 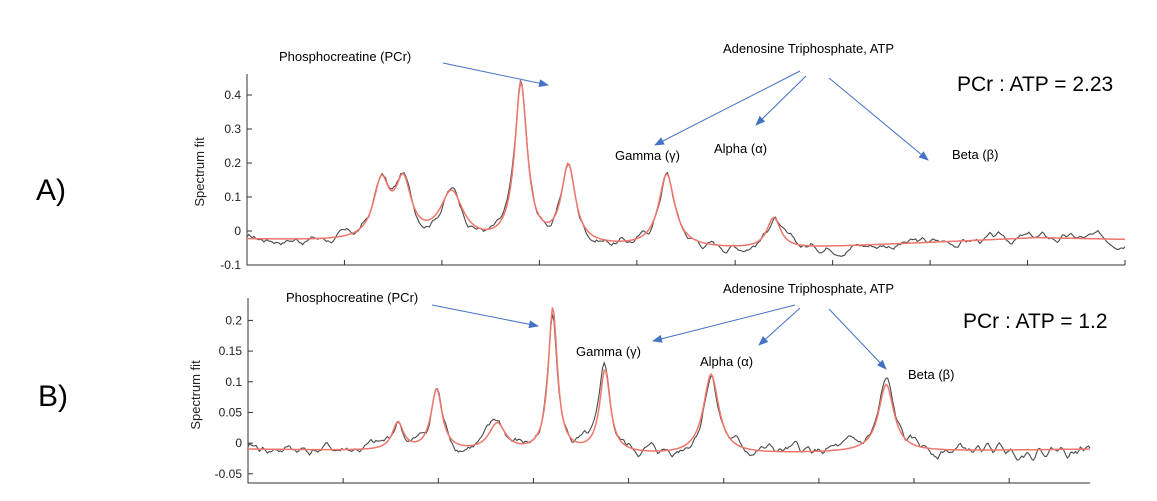 What do you see at coordinates (608, 351) in the screenshot?
I see `panel-b-gamma-annotation: Gamma (γ)` at bounding box center [608, 351].